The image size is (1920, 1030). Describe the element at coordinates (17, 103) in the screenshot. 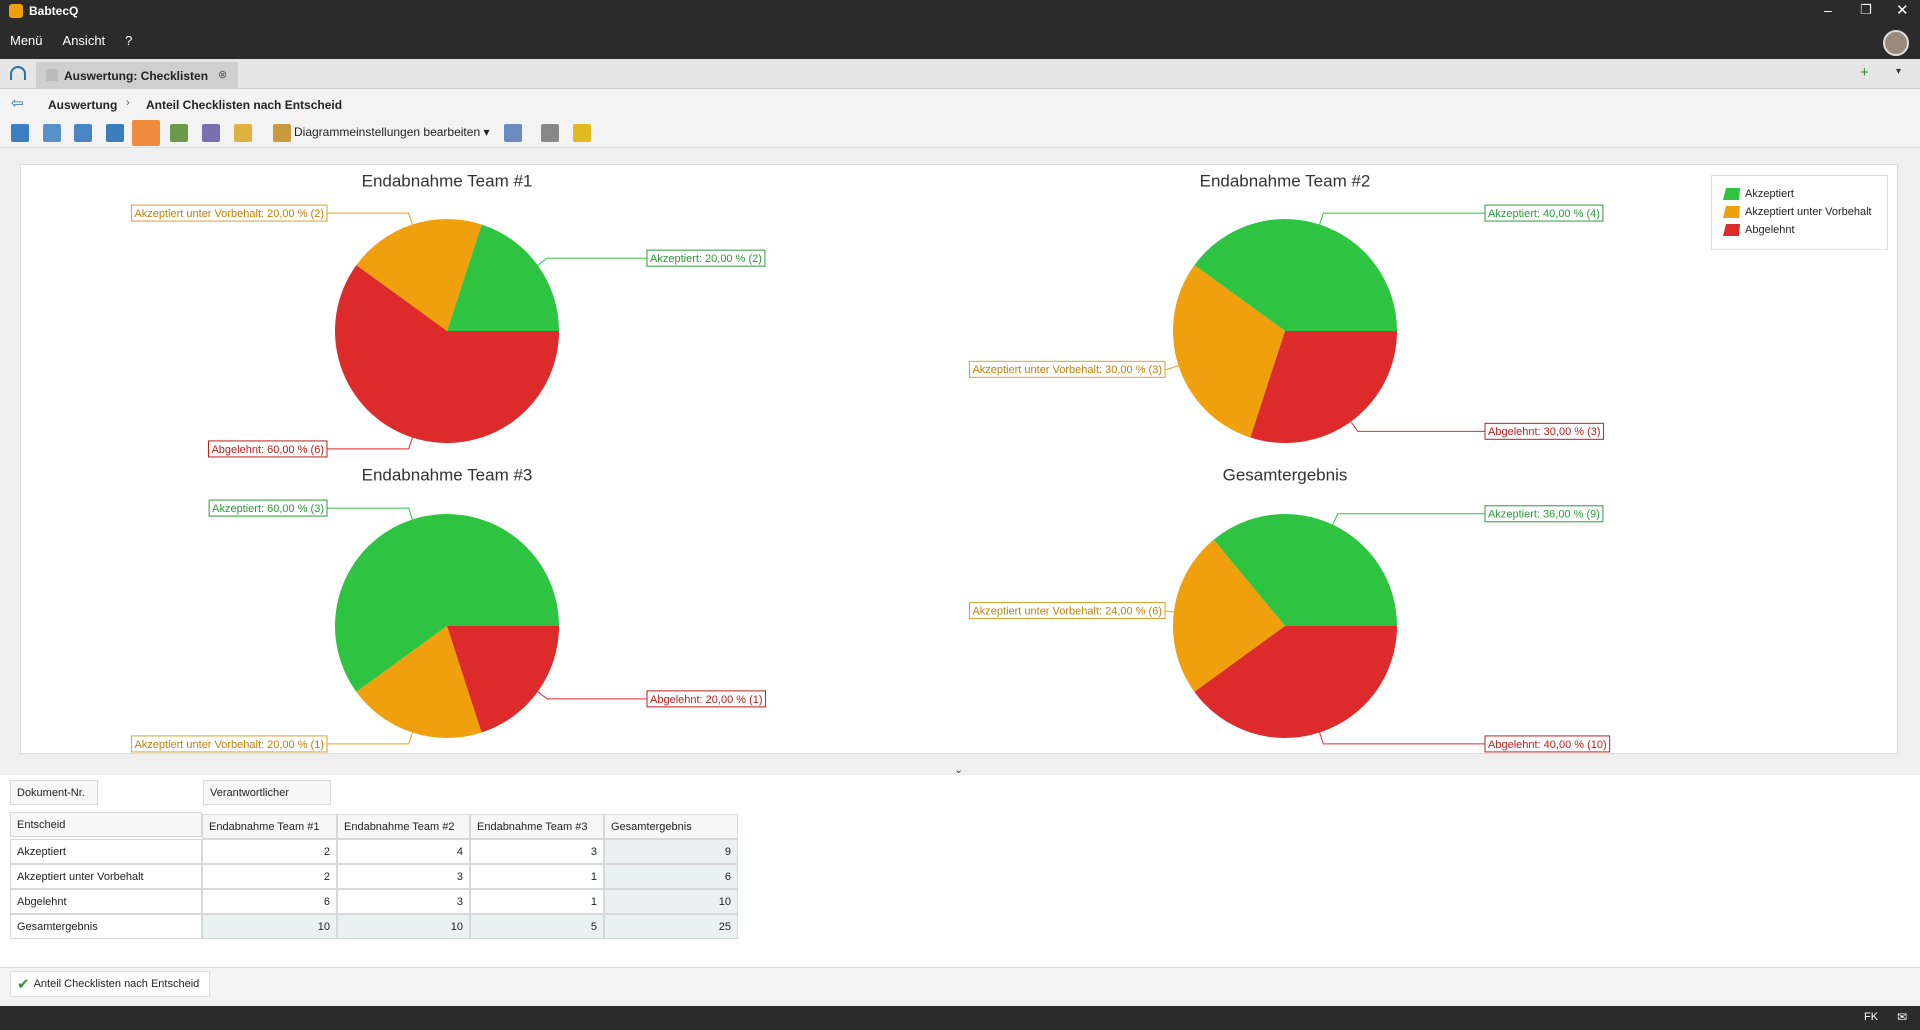

I see `back-button: ⇦` at that location.